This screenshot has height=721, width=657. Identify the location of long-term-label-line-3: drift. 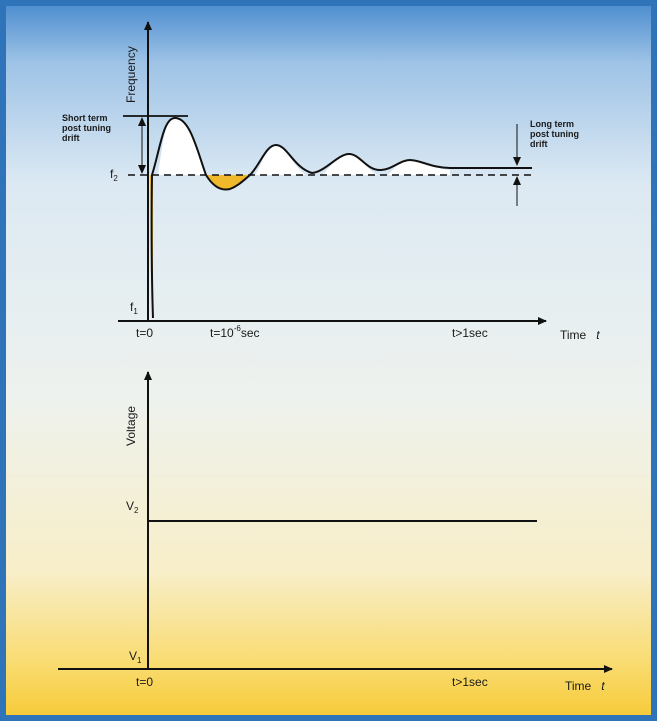
(539, 144).